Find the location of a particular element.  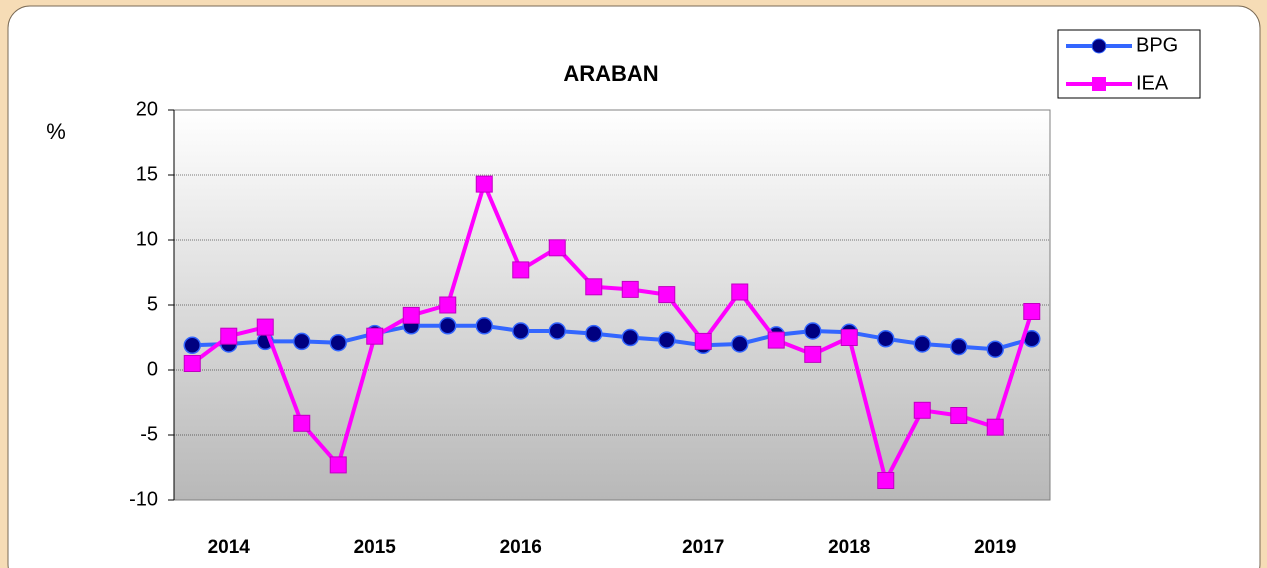

y-tick-label: 10 is located at coordinates (147, 239).